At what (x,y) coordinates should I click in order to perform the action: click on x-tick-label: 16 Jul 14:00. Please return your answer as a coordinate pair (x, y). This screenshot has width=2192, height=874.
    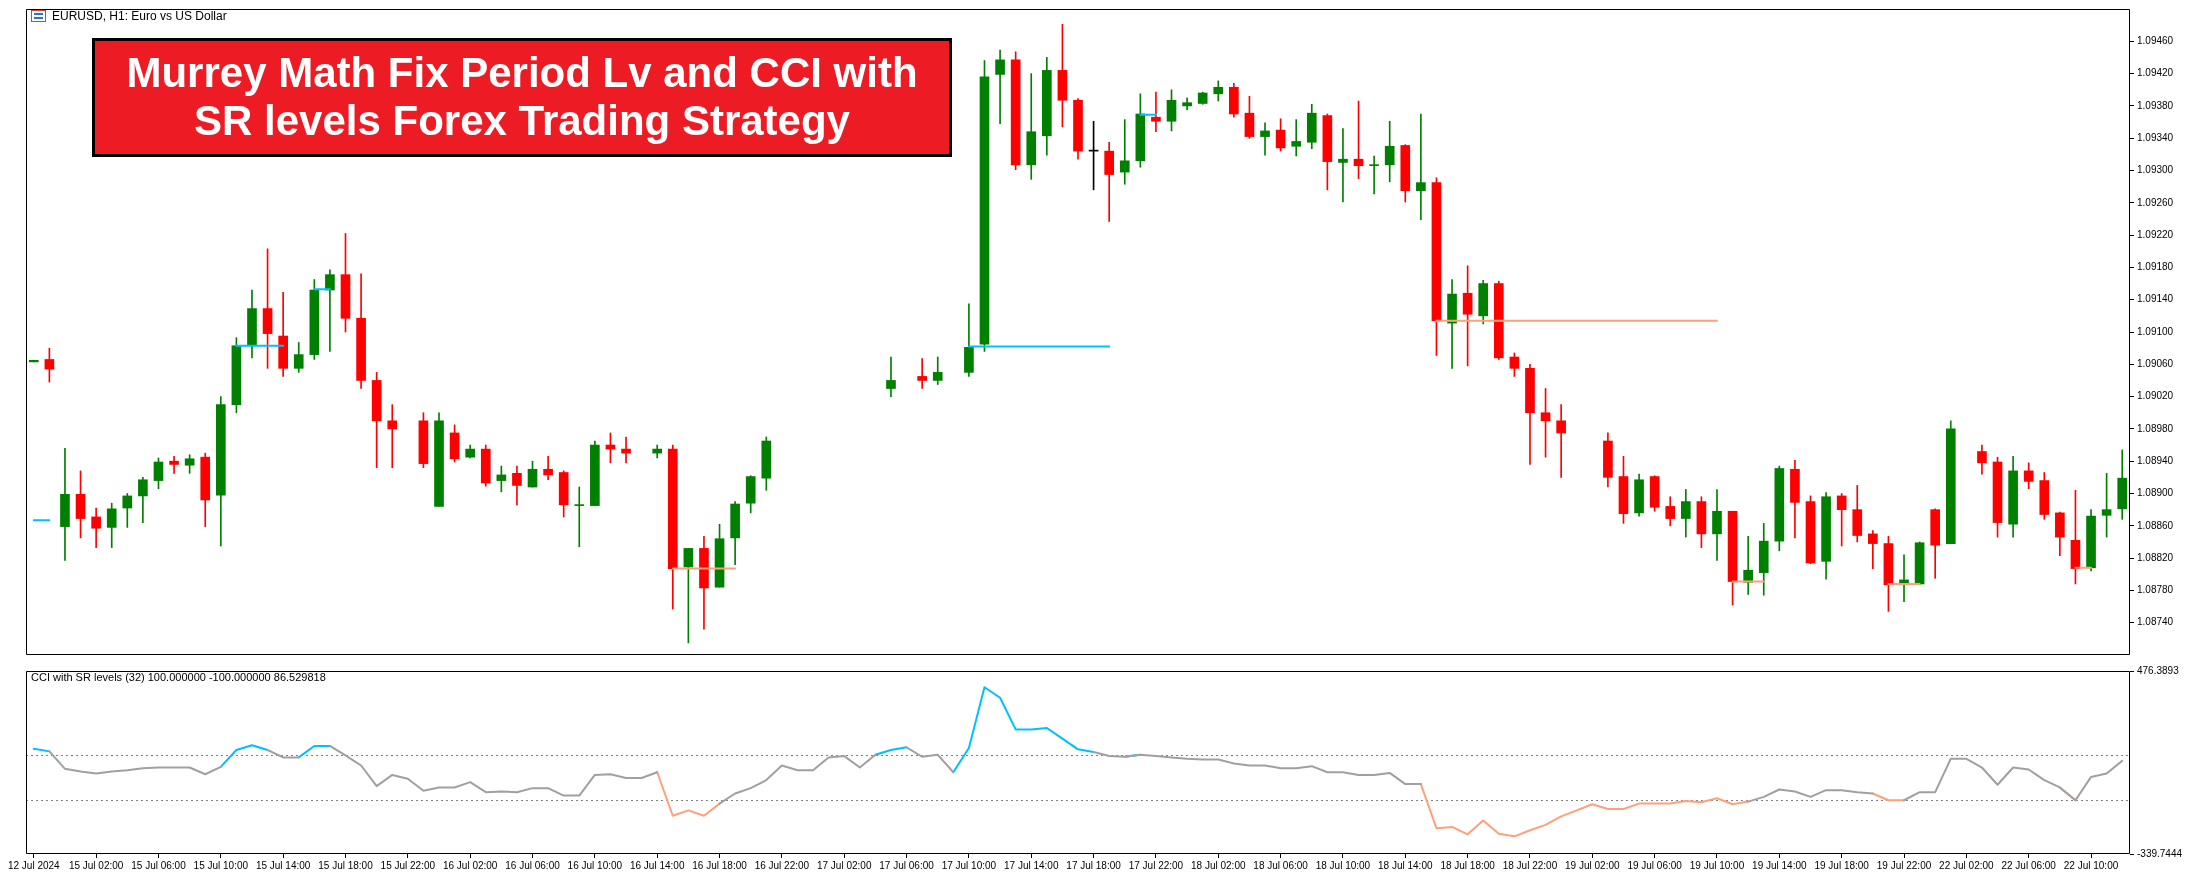
    Looking at the image, I should click on (657, 865).